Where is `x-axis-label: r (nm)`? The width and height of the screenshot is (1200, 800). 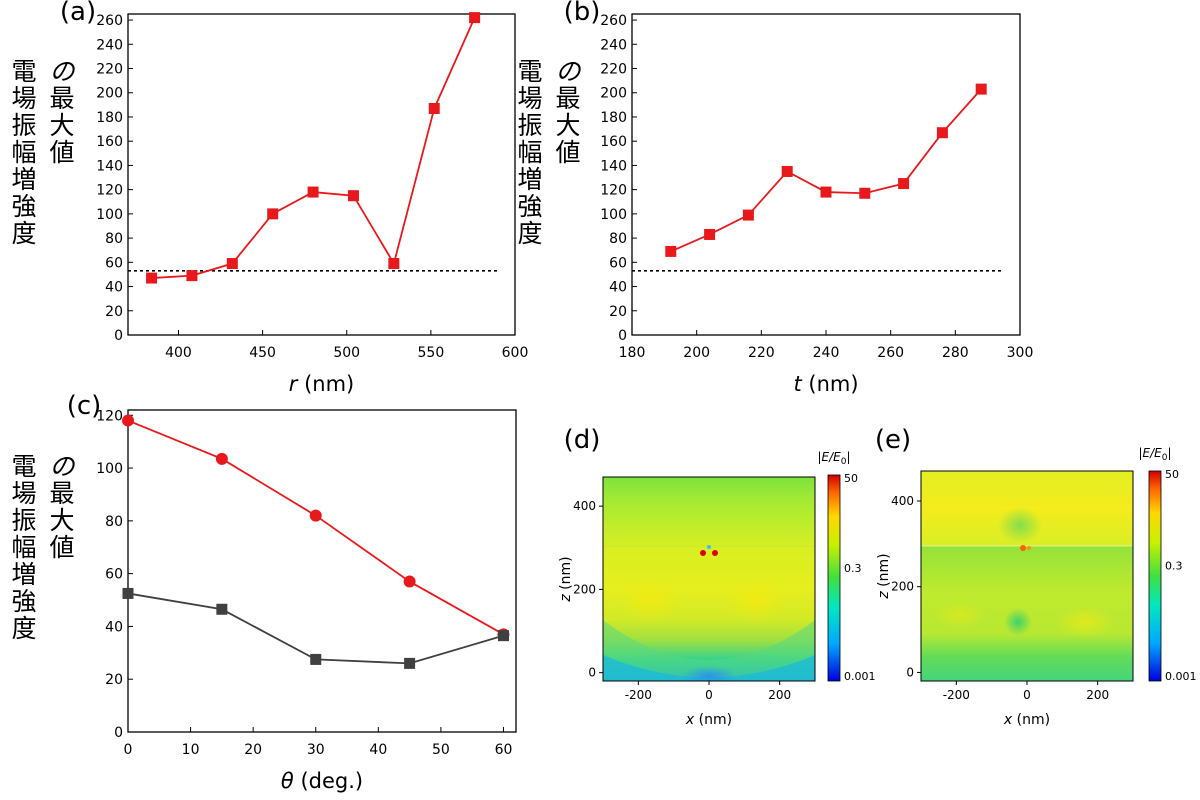
x-axis-label: r (nm) is located at coordinates (321, 384).